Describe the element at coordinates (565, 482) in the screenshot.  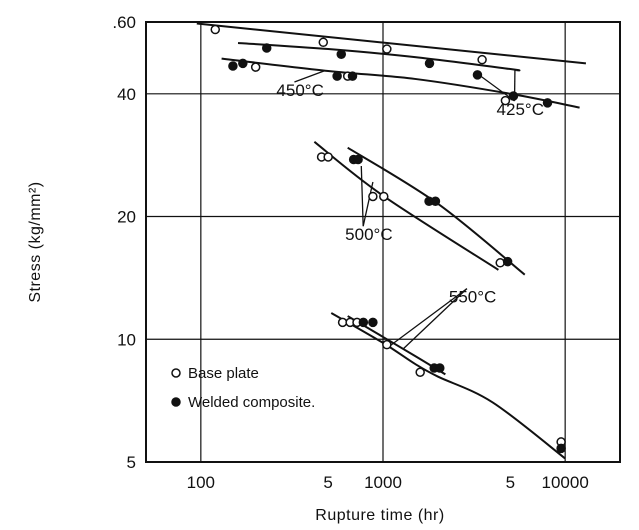
I see `x-tick-label: 10000` at that location.